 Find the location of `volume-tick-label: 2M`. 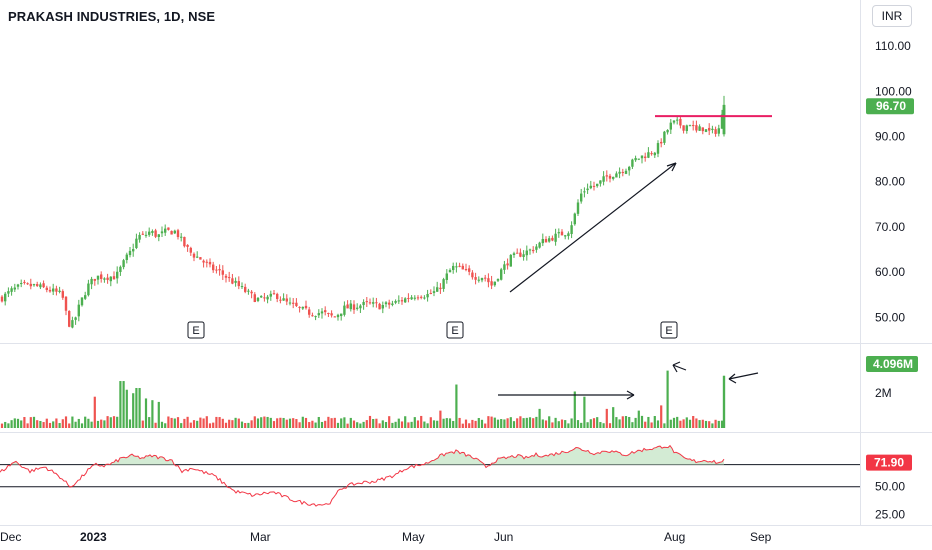

volume-tick-label: 2M is located at coordinates (883, 393).